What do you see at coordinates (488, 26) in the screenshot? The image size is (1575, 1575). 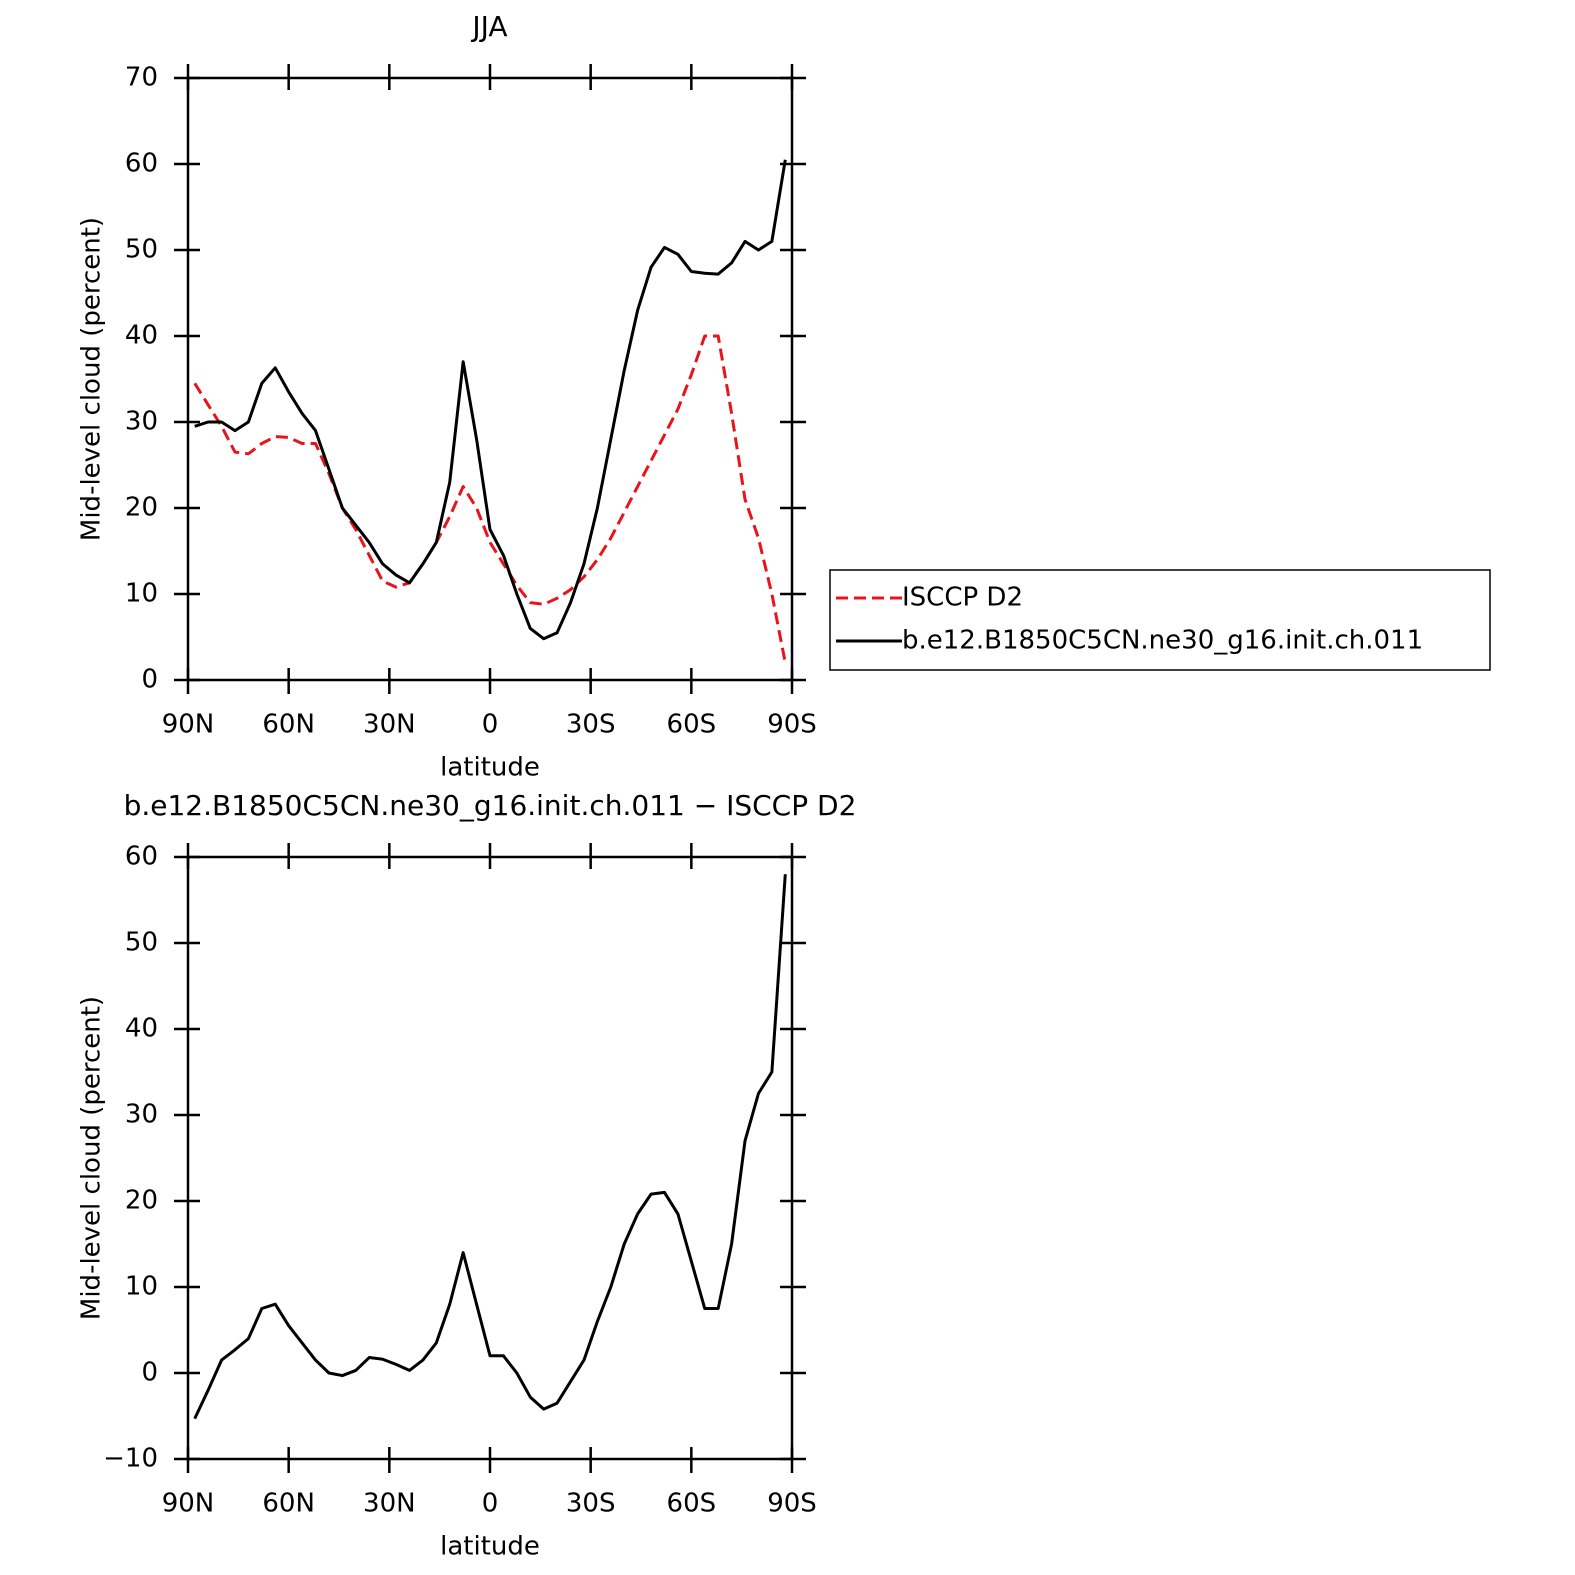 I see `chart-title: JJA` at bounding box center [488, 26].